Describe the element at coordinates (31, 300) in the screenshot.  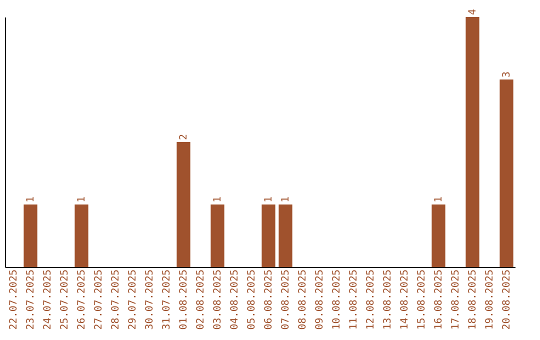
I see `x-tick-label: 23.07.2025` at that location.